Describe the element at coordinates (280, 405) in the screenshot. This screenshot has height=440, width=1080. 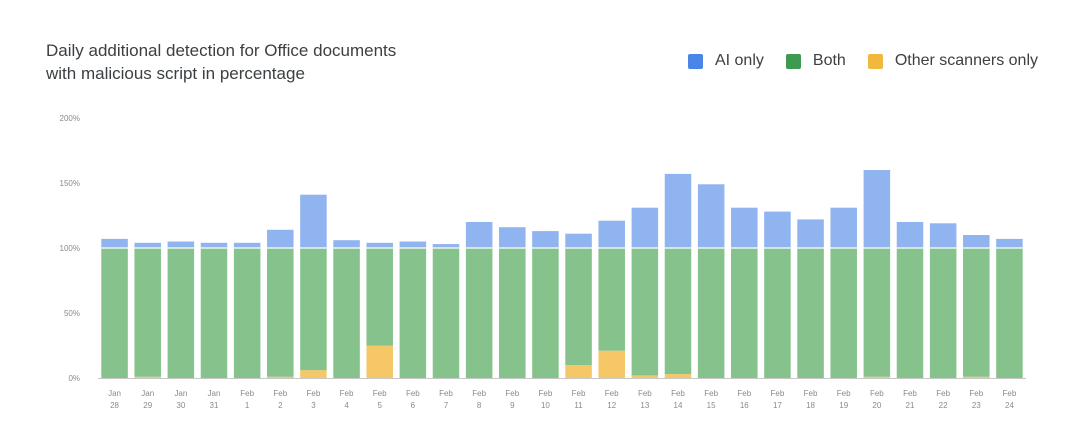
I see `x-tick-label-day: 2` at that location.